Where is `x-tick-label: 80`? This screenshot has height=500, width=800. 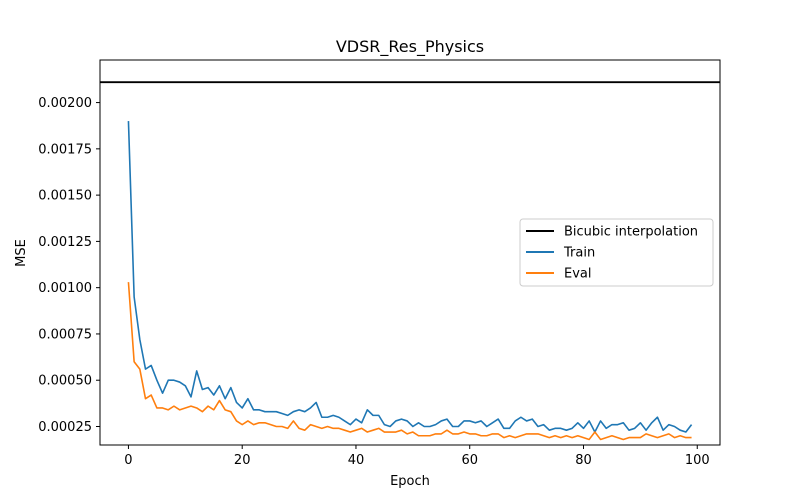
x-tick-label: 80 is located at coordinates (583, 460).